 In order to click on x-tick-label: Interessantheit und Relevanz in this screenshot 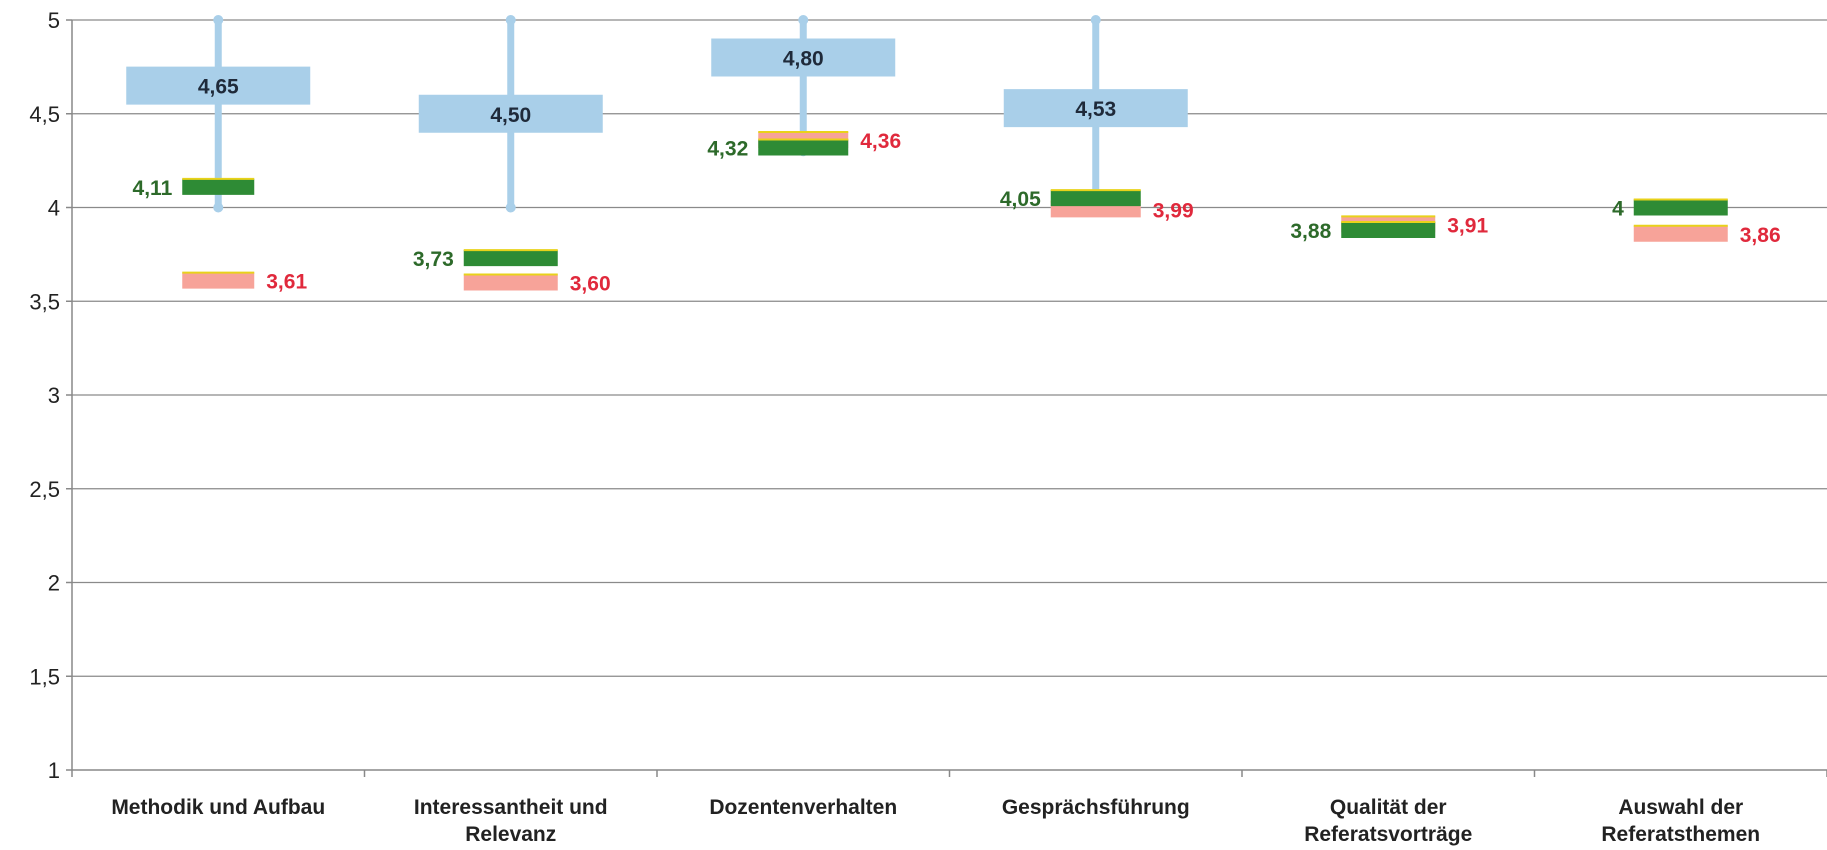, I will do `click(511, 821)`.